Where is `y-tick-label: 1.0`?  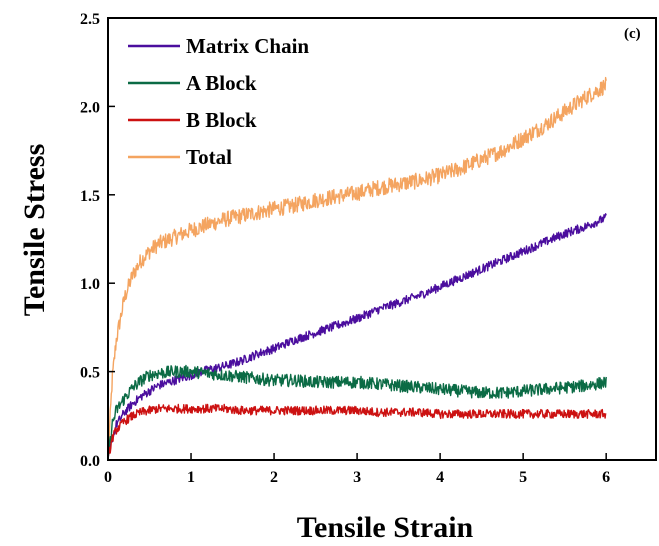
y-tick-label: 1.0 is located at coordinates (90, 284).